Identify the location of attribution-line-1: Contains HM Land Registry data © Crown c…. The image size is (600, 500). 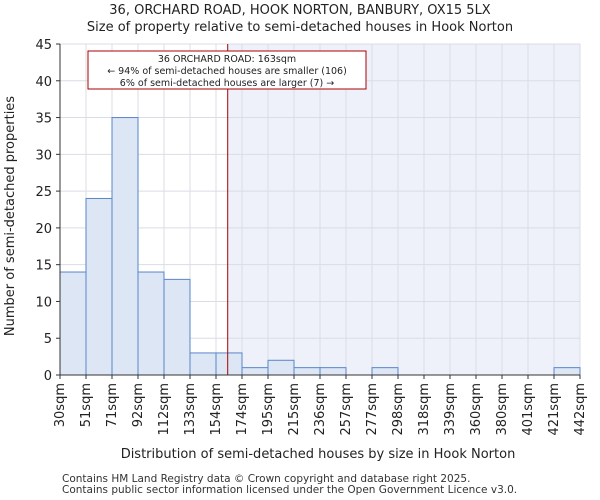
(266, 479).